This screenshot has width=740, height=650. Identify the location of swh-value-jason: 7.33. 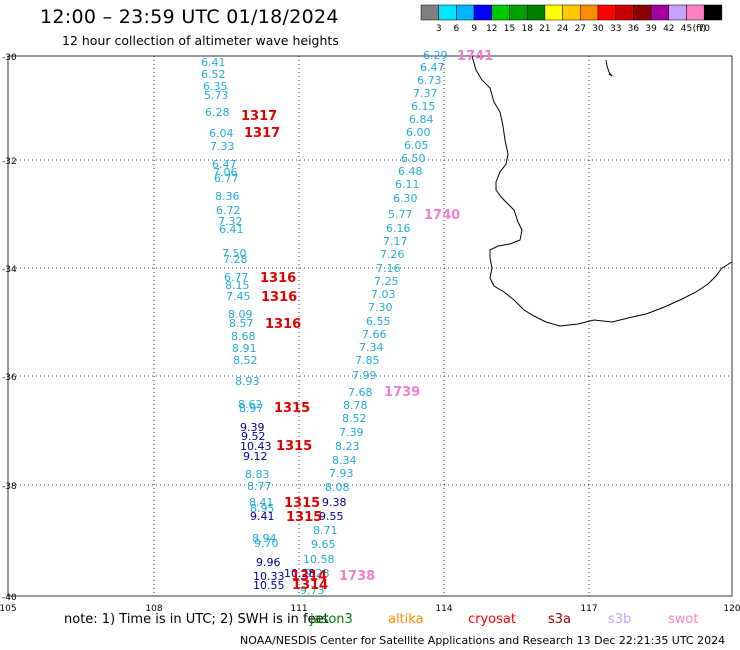
(222, 146).